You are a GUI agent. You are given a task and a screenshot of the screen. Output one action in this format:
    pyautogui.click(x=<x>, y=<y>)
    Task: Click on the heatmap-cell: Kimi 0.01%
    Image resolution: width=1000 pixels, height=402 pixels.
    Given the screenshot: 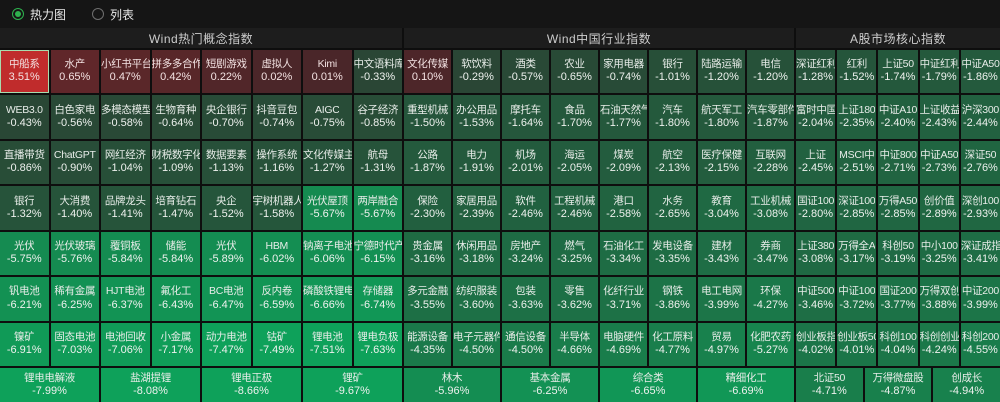 What is the action you would take?
    pyautogui.click(x=327, y=72)
    